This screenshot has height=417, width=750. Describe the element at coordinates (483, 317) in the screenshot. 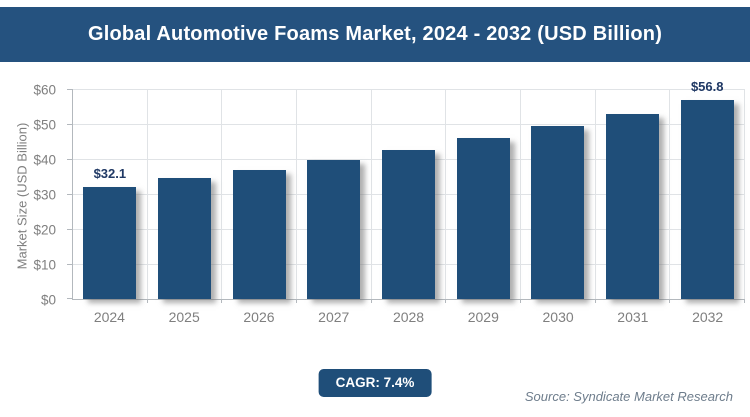

I see `x-tick-label-2029: 2029` at that location.